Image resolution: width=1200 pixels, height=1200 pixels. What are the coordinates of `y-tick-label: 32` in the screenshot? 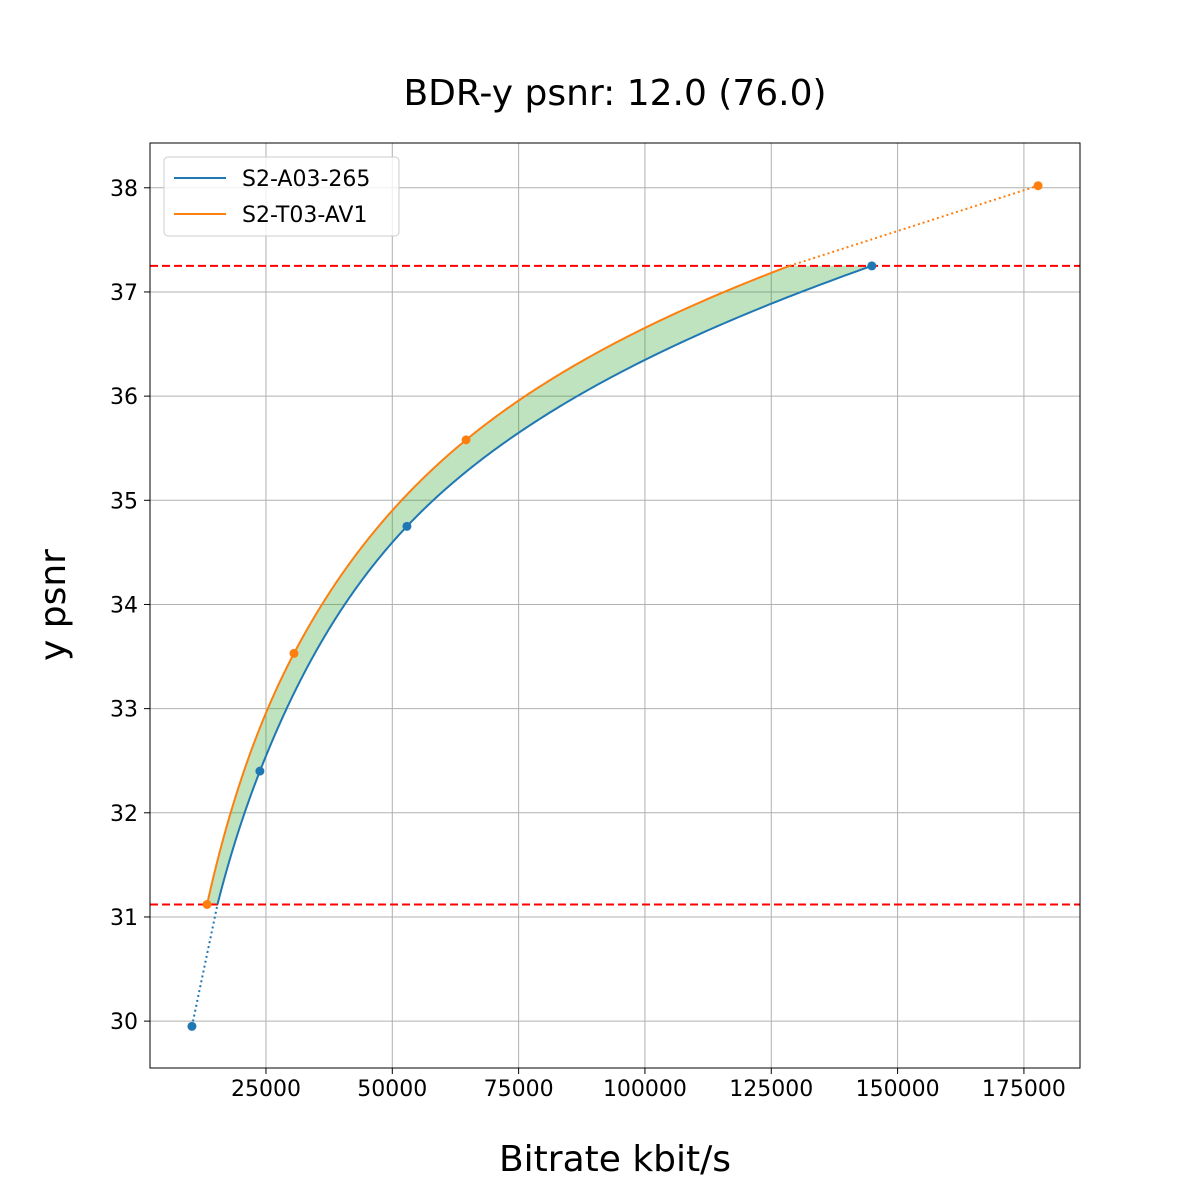 It's located at (124, 814).